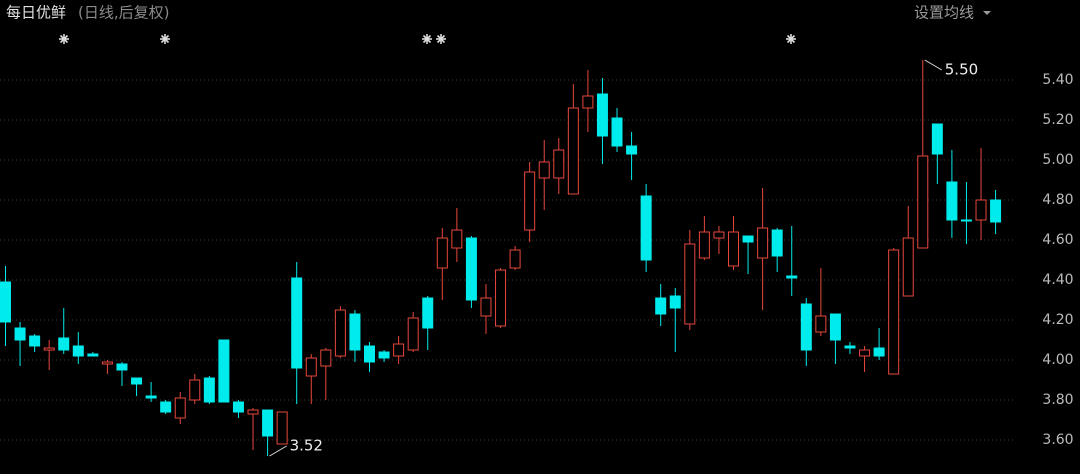 This screenshot has width=1080, height=474. I want to click on y-tick-label: 4.40, so click(1057, 280).